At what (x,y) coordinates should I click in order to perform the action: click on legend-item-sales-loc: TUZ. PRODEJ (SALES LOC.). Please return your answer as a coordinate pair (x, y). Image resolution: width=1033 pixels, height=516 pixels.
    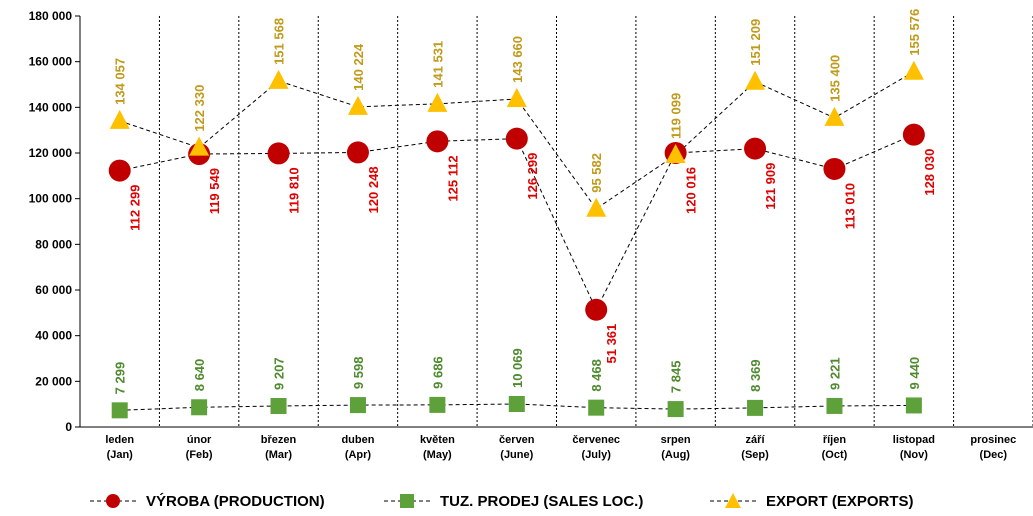
    Looking at the image, I should click on (512, 501).